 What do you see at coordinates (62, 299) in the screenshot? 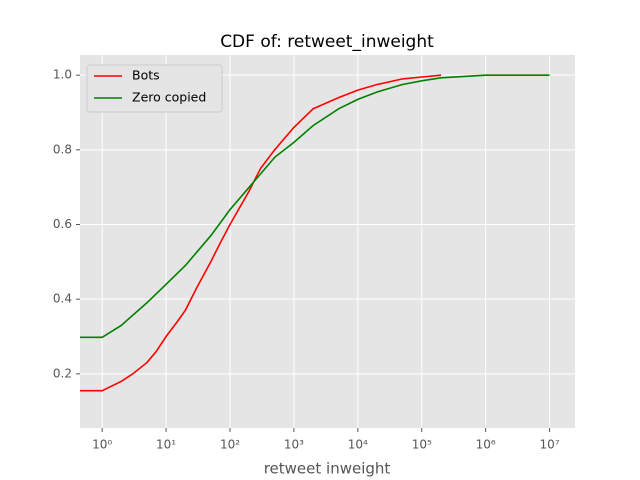
I see `y-tick-label: 0.4` at bounding box center [62, 299].